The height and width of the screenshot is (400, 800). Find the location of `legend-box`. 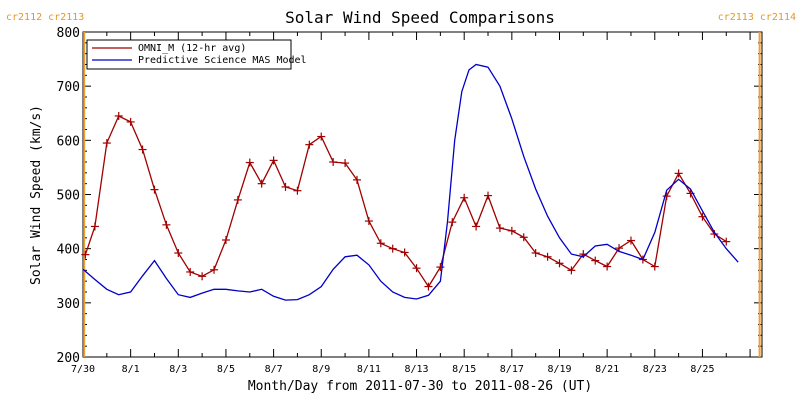

legend-box is located at coordinates (189, 54).